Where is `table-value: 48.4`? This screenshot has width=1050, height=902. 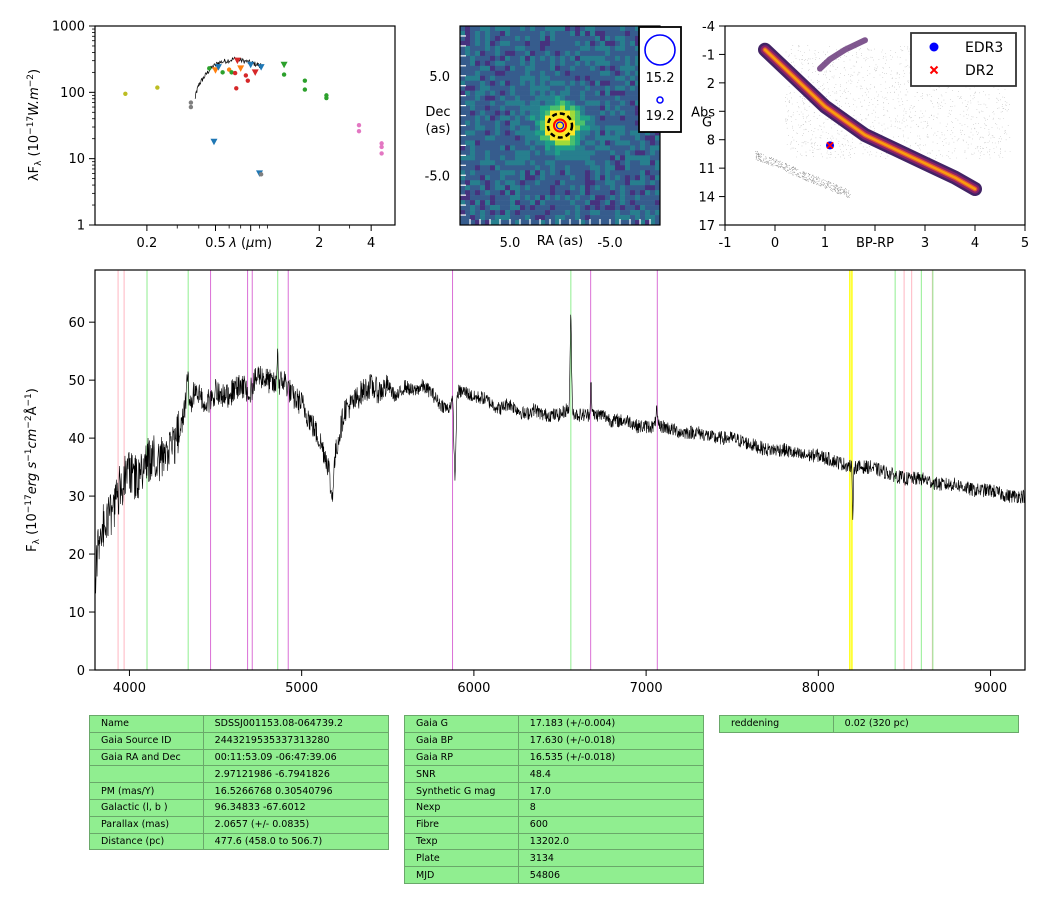 table-value: 48.4 is located at coordinates (611, 774).